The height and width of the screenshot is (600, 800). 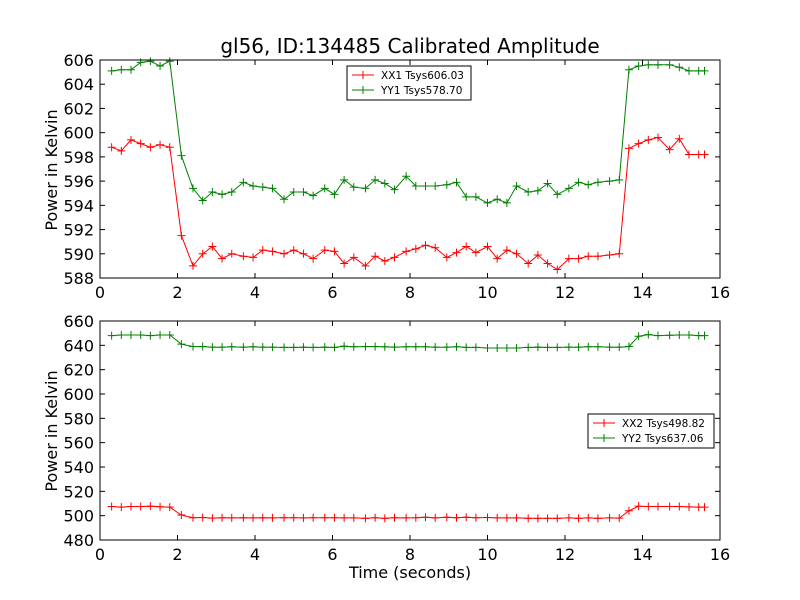 I want to click on y-tick-label-0-7: 602, so click(x=78, y=108).